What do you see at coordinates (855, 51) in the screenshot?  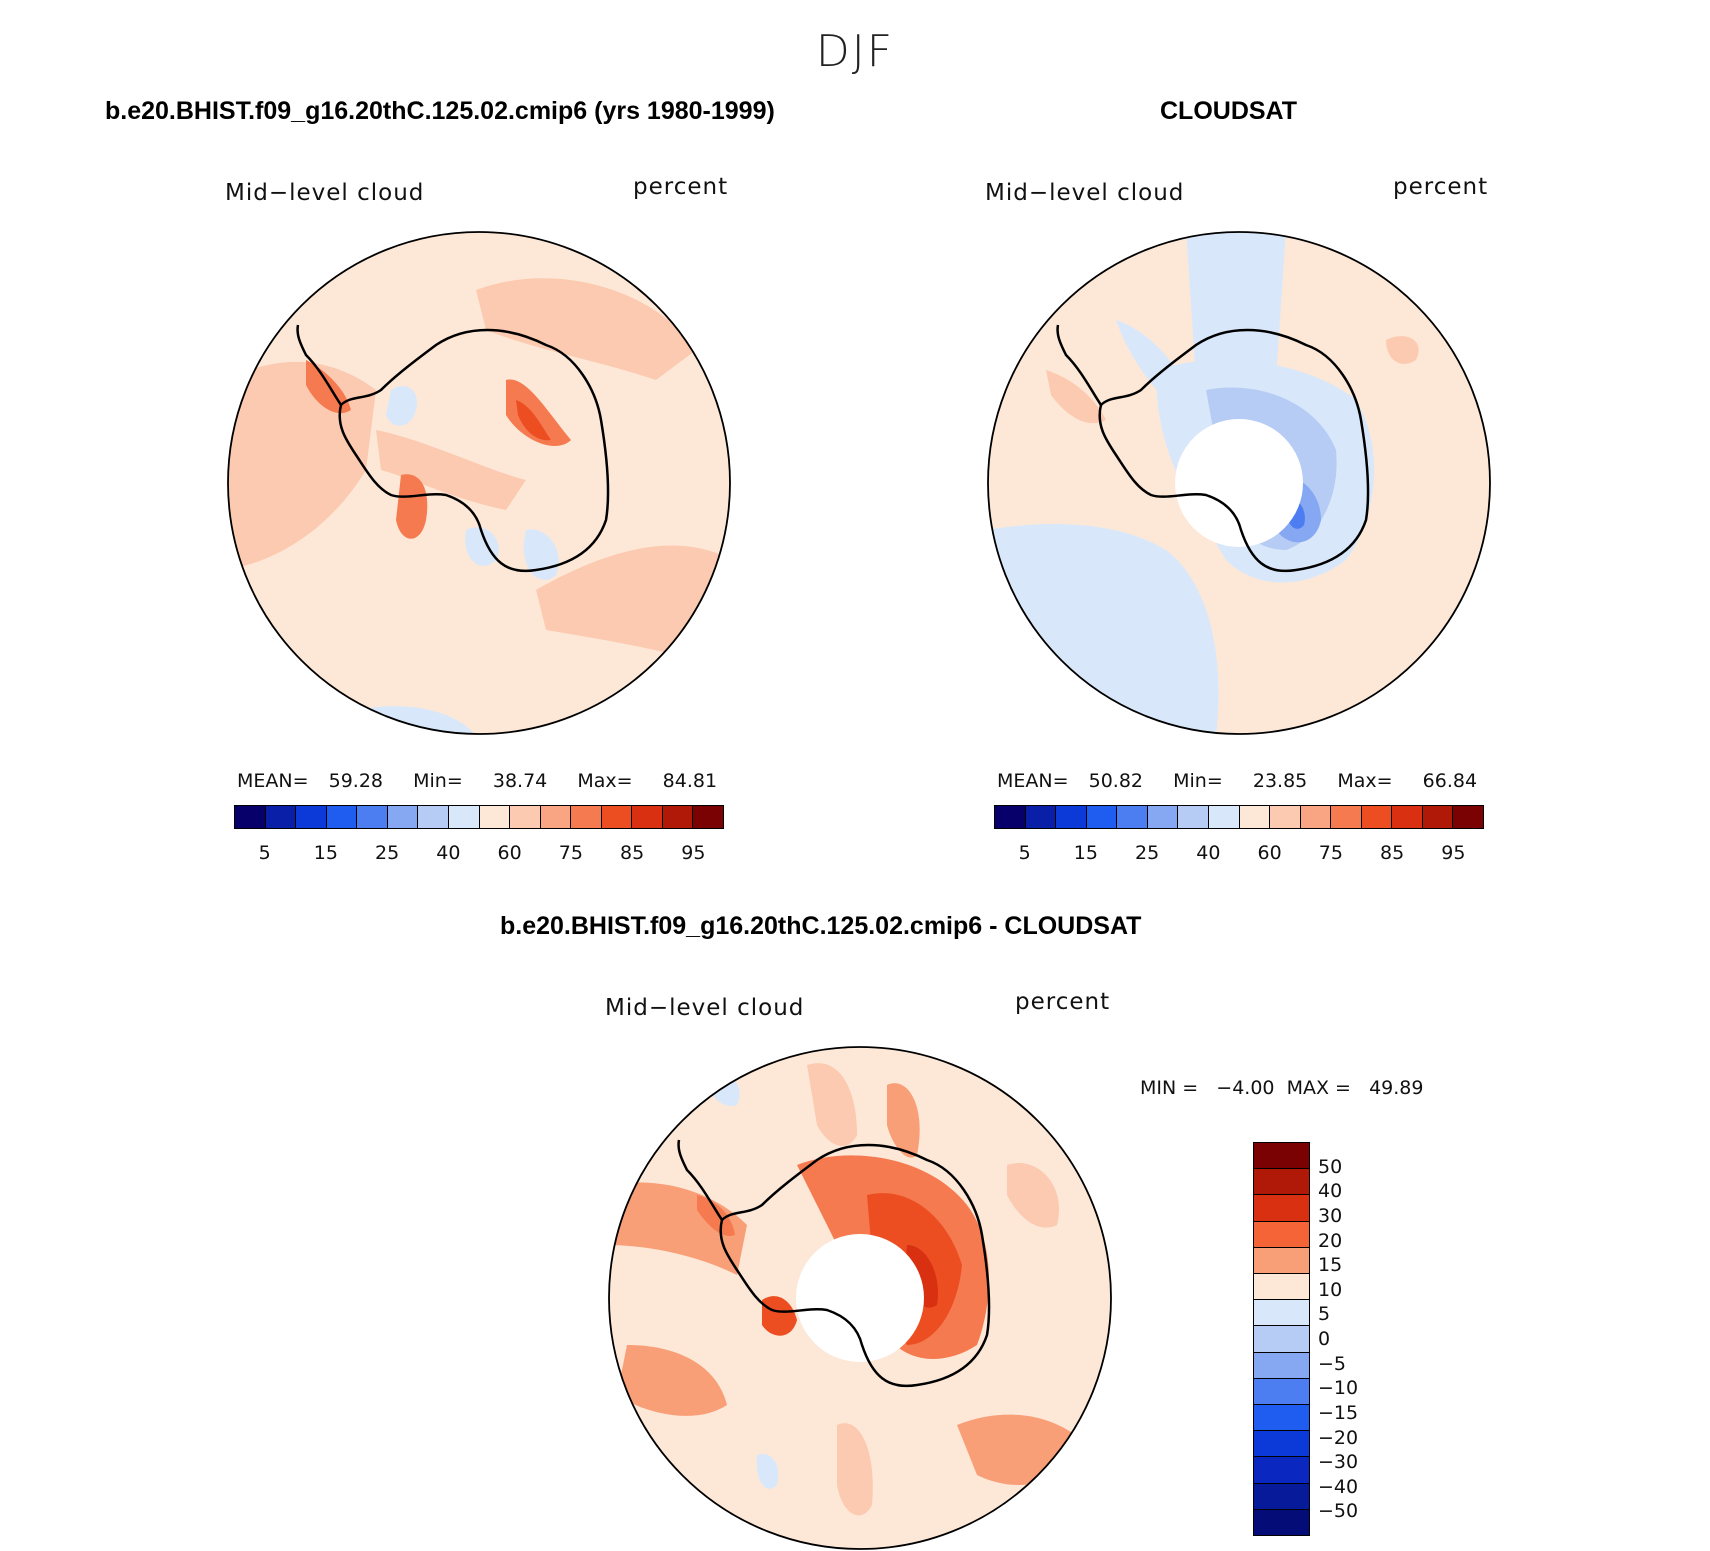 I see `figure-title: DJF` at bounding box center [855, 51].